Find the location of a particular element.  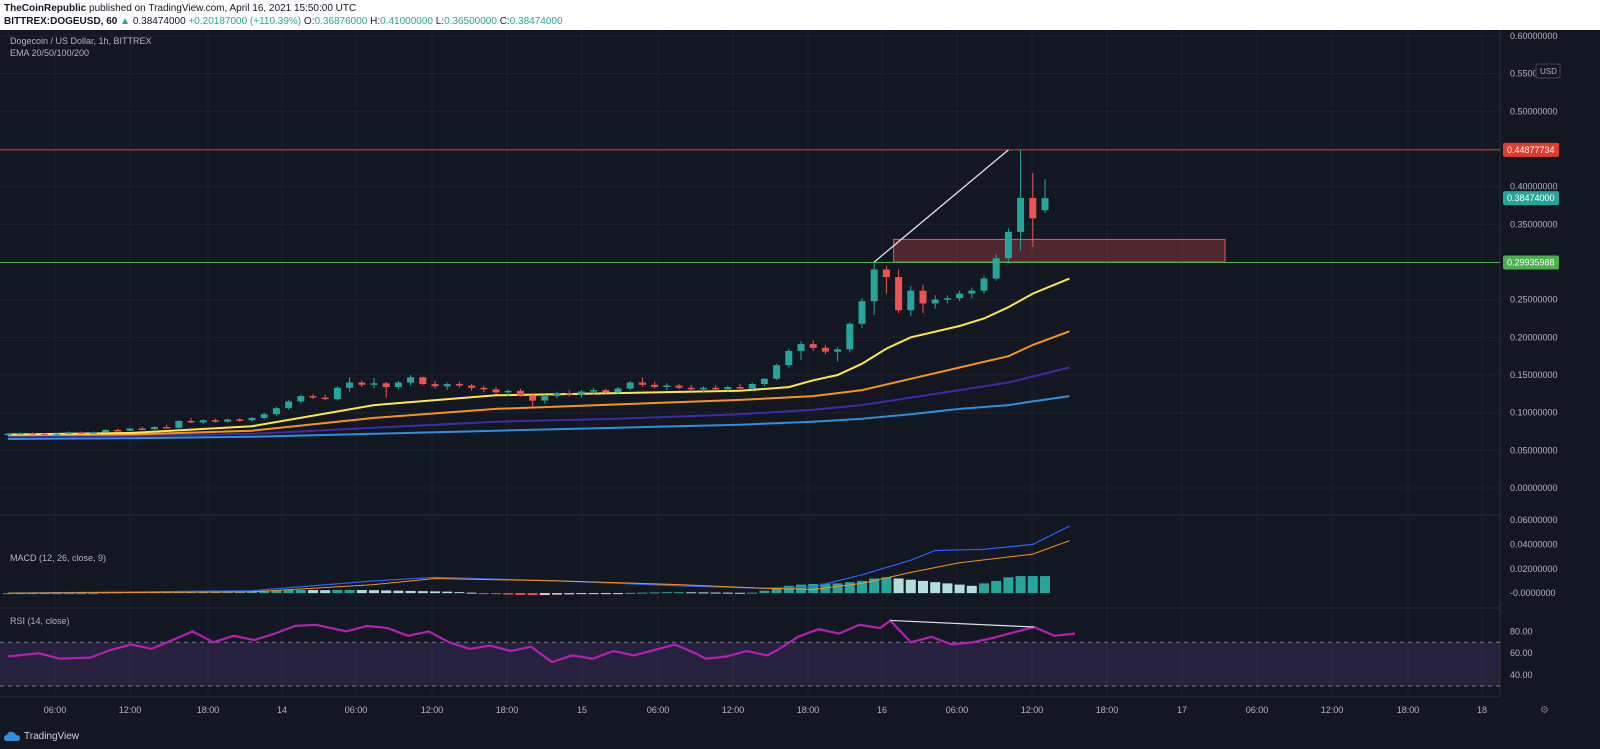

high-label: H: is located at coordinates (375, 21).